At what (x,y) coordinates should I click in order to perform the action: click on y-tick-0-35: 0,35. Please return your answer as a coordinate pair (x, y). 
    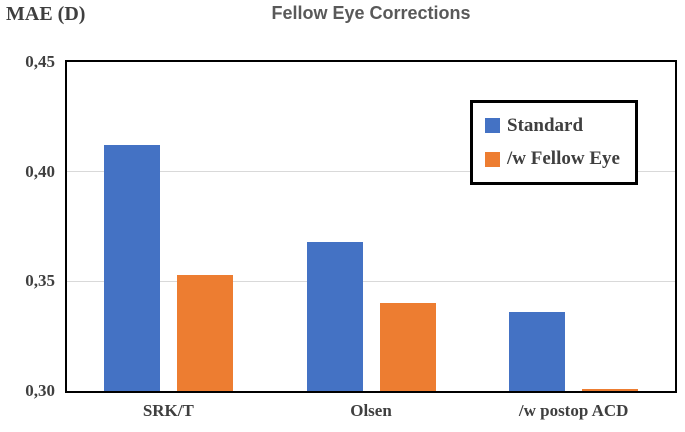
    Looking at the image, I should click on (40, 281).